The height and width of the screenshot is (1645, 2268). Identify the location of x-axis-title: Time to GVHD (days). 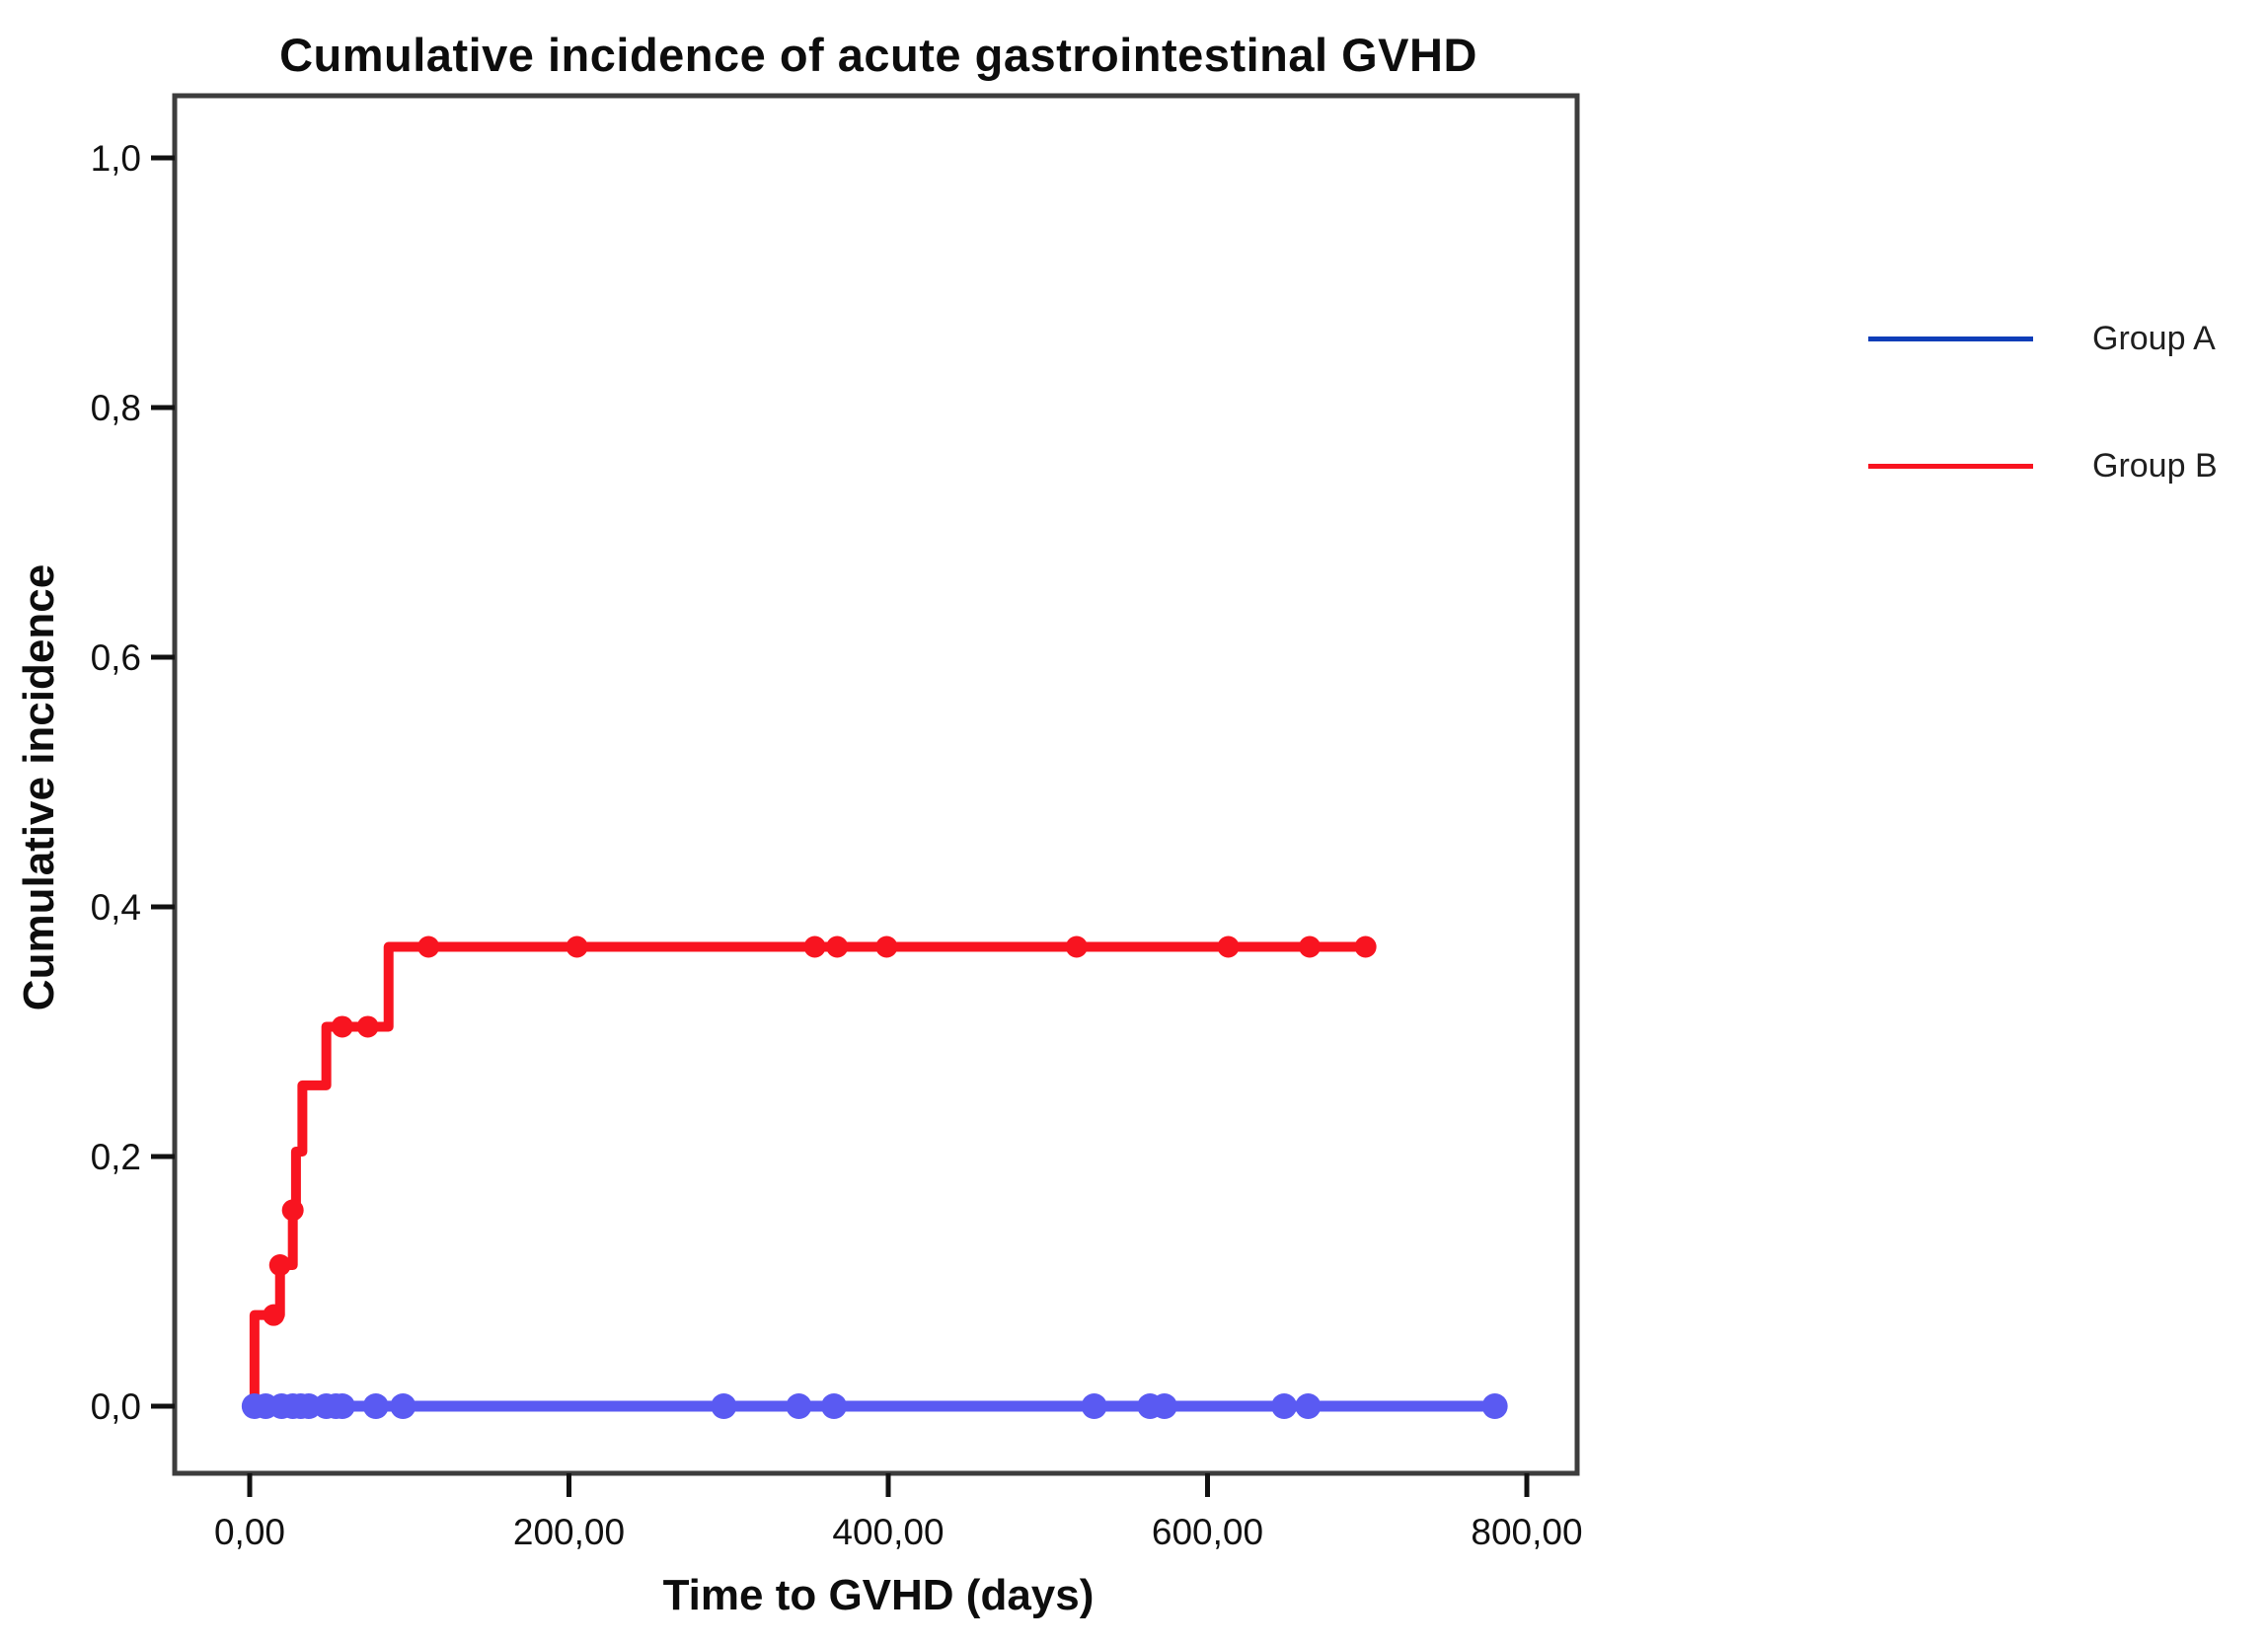
(879, 1595).